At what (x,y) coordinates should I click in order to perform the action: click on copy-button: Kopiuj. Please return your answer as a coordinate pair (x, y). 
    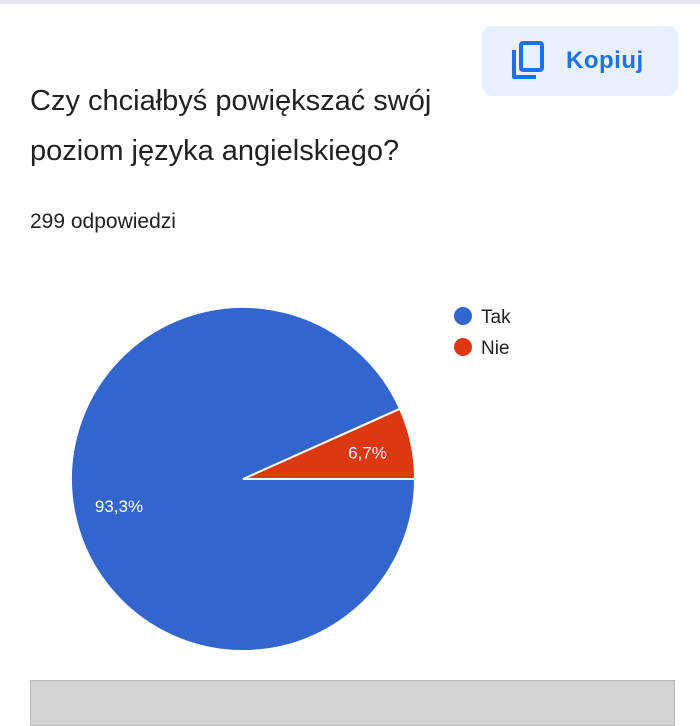
    Looking at the image, I should click on (580, 61).